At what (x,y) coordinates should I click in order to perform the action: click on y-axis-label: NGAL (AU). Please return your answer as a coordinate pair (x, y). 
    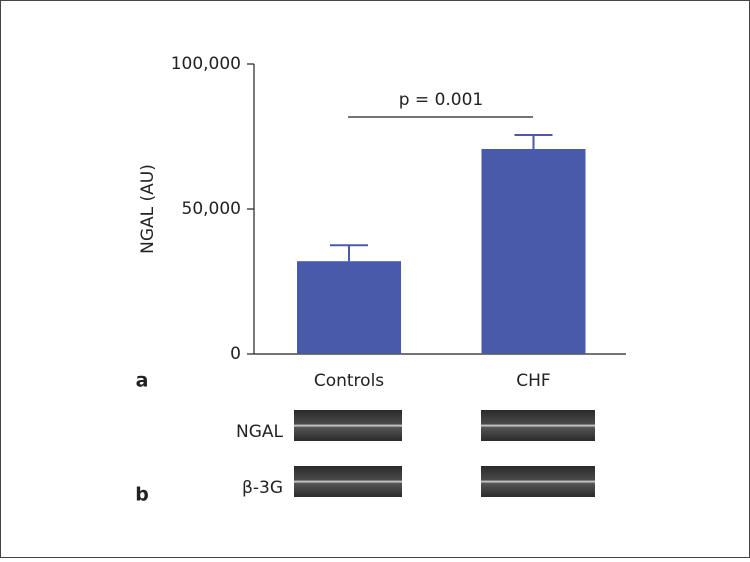
    Looking at the image, I should click on (148, 209).